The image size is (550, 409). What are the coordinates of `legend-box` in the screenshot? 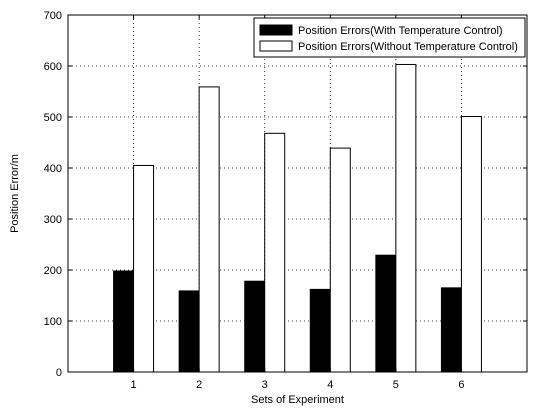 It's located at (389, 37).